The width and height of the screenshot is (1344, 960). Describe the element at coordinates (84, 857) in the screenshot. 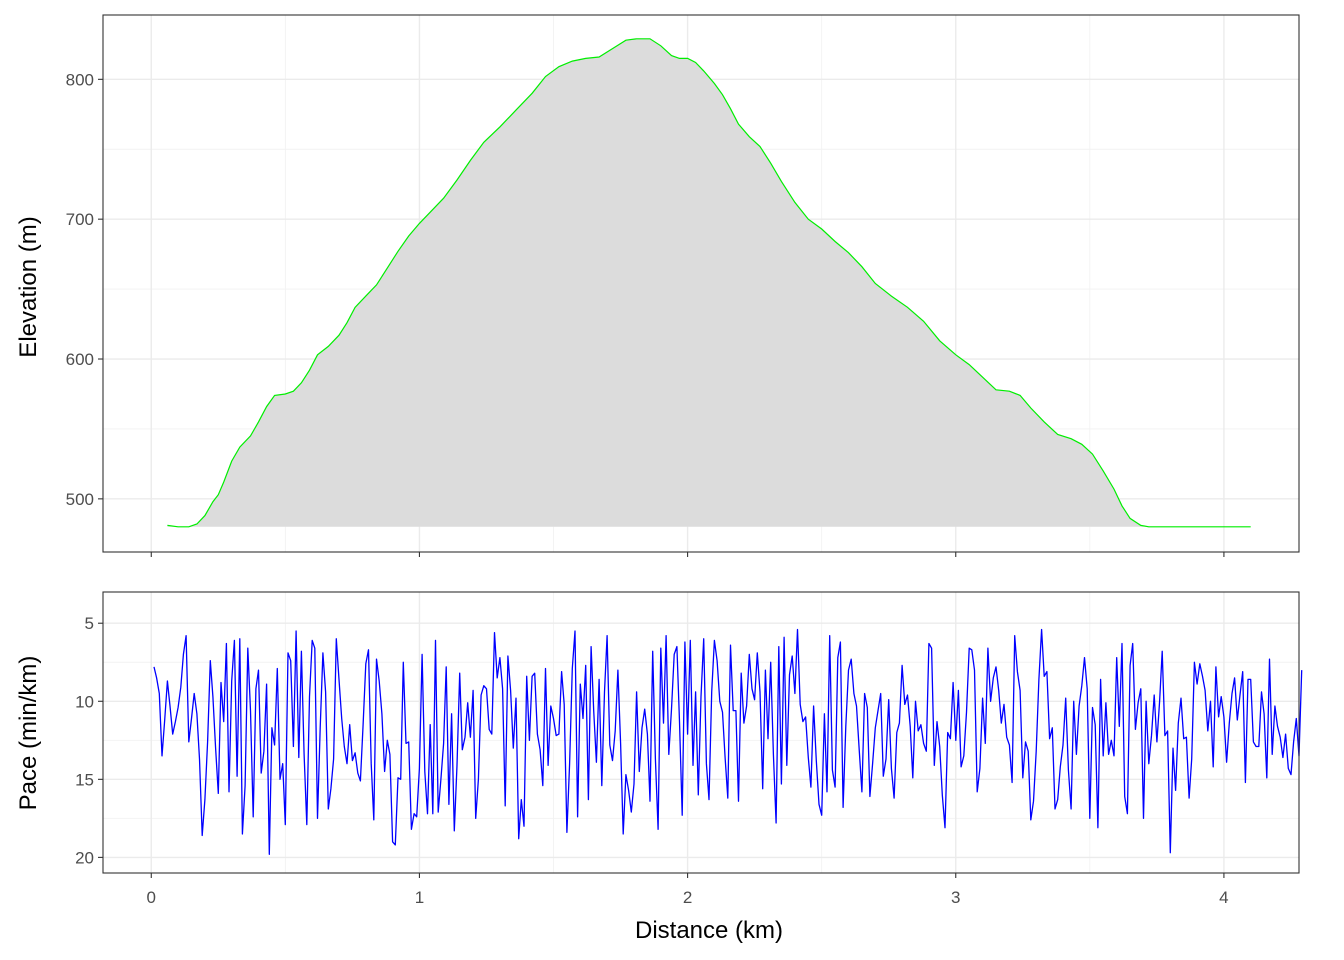

I see `pace-y-tick-label: 20` at that location.